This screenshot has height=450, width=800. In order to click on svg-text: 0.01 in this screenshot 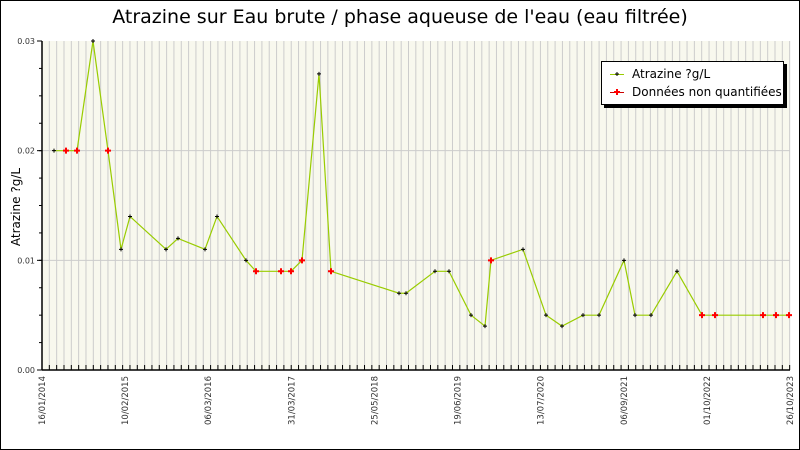, I will do `click(26, 260)`.